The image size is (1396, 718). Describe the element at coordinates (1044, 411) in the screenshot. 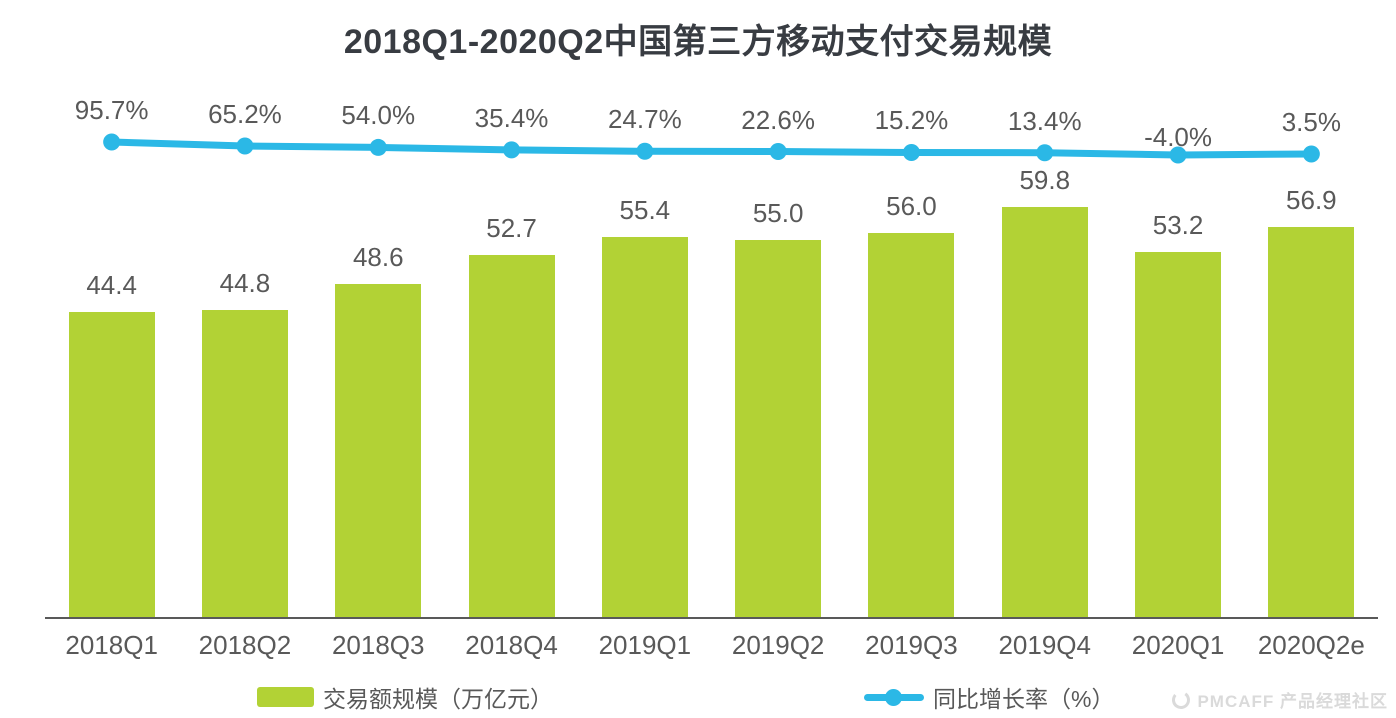

I see `bar-2019Q4` at that location.